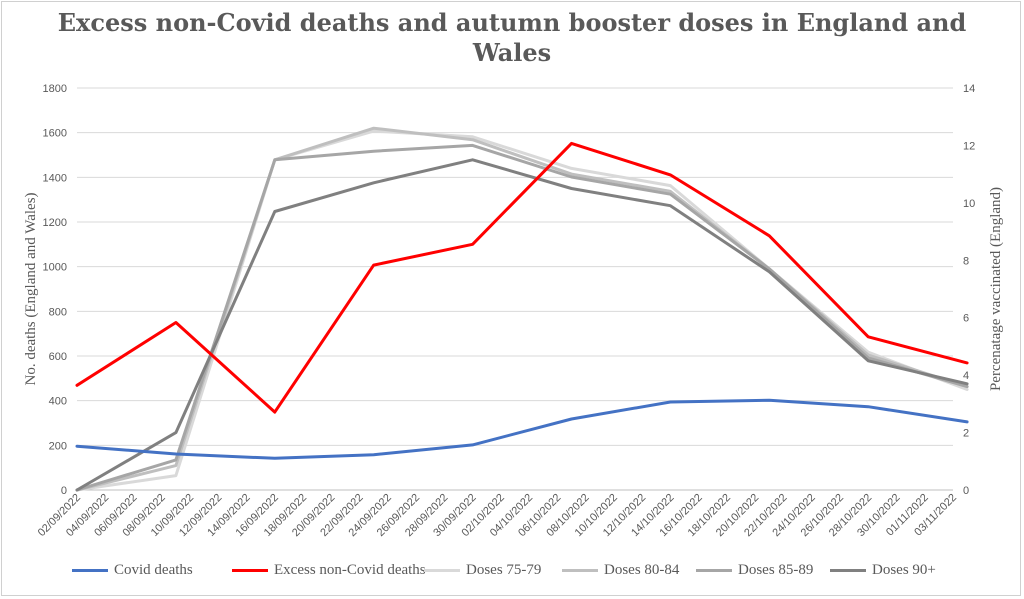 The width and height of the screenshot is (1024, 599). Describe the element at coordinates (522, 429) in the screenshot. I see `series-line-covid-deaths` at that location.